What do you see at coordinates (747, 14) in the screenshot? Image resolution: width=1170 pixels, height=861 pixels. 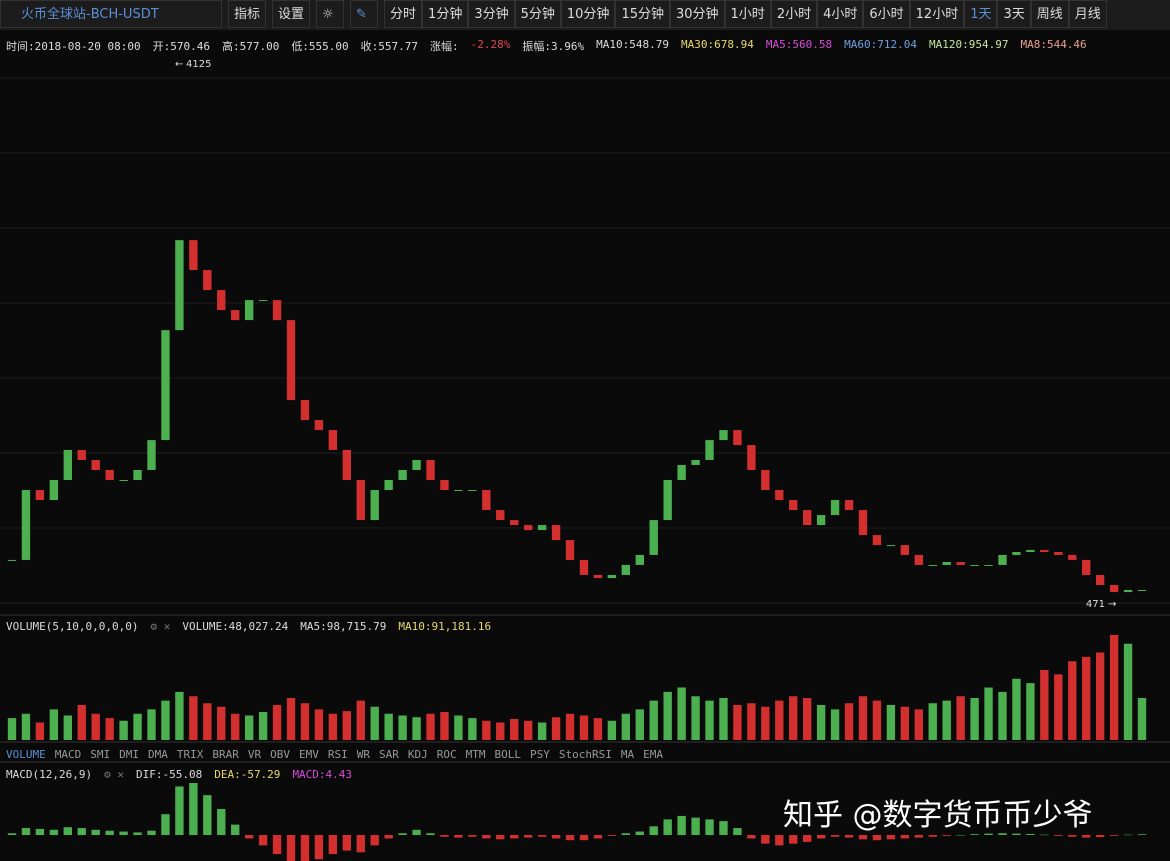 I see `period-button: 1小时` at bounding box center [747, 14].